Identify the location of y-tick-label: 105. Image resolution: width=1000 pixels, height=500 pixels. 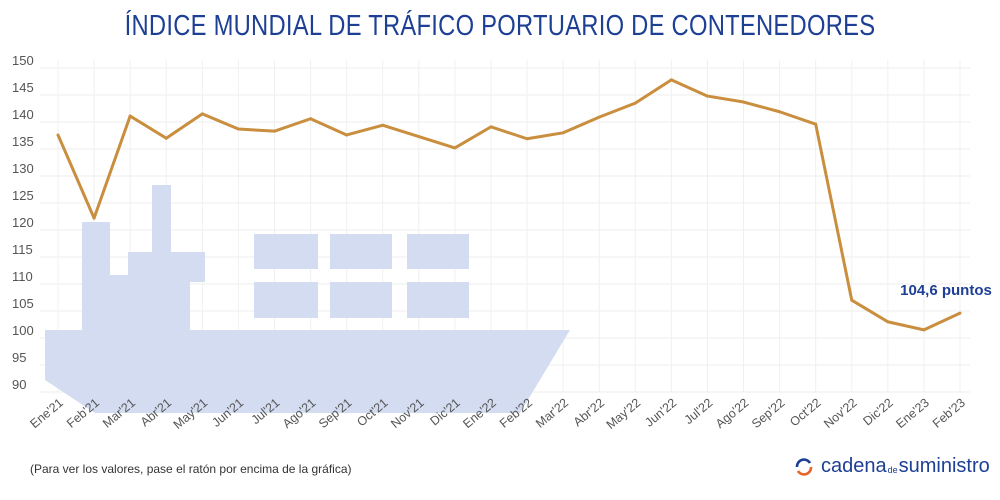
(23, 303).